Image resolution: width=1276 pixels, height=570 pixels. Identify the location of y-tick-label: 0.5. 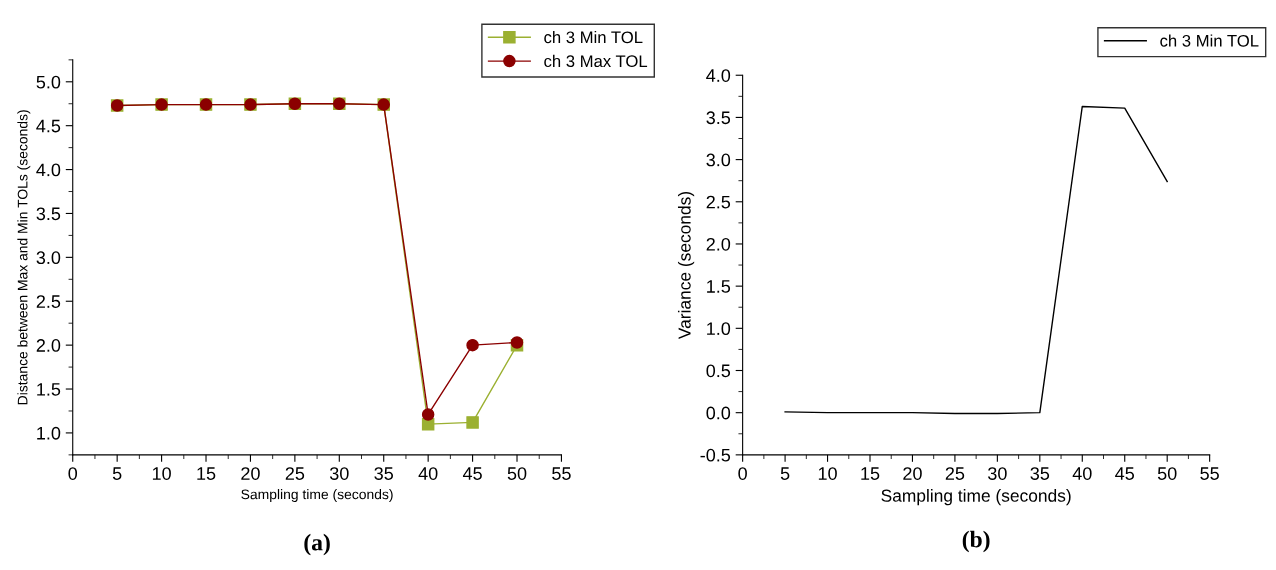
(718, 371).